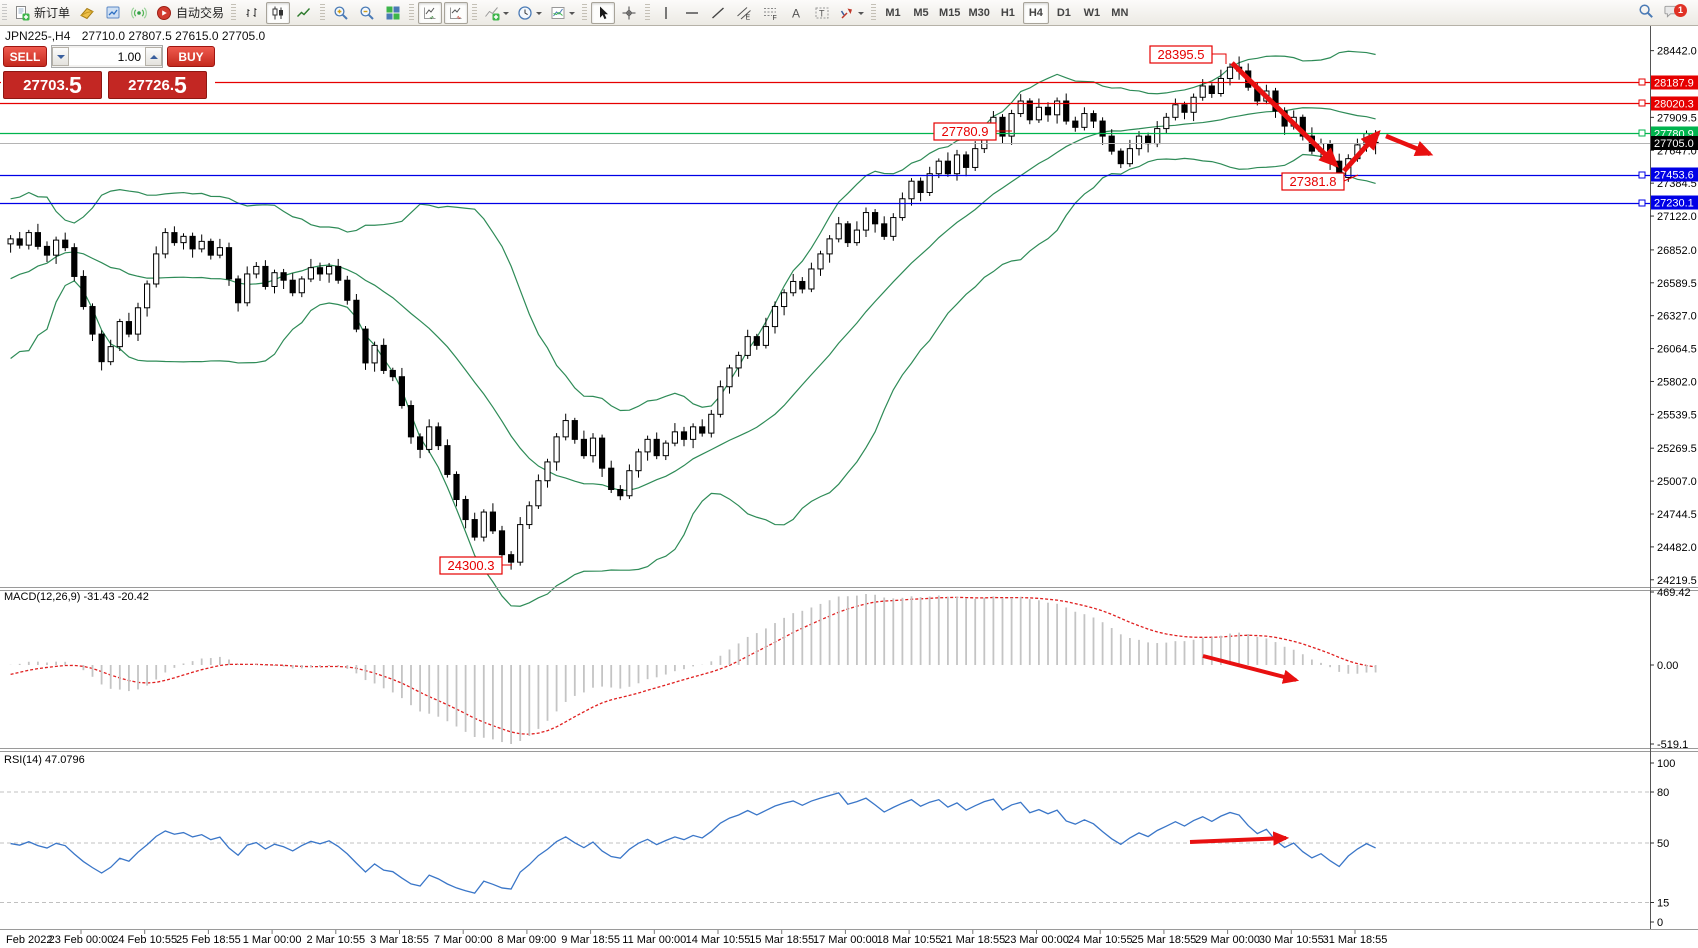  I want to click on bar-chart-button, so click(252, 13).